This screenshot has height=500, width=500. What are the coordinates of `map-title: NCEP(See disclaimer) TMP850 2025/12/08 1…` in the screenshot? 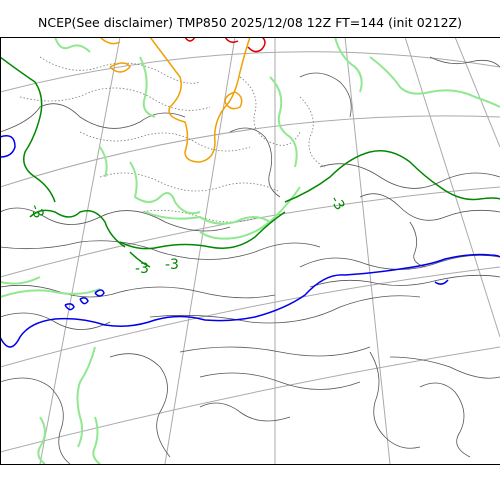 It's located at (250, 22).